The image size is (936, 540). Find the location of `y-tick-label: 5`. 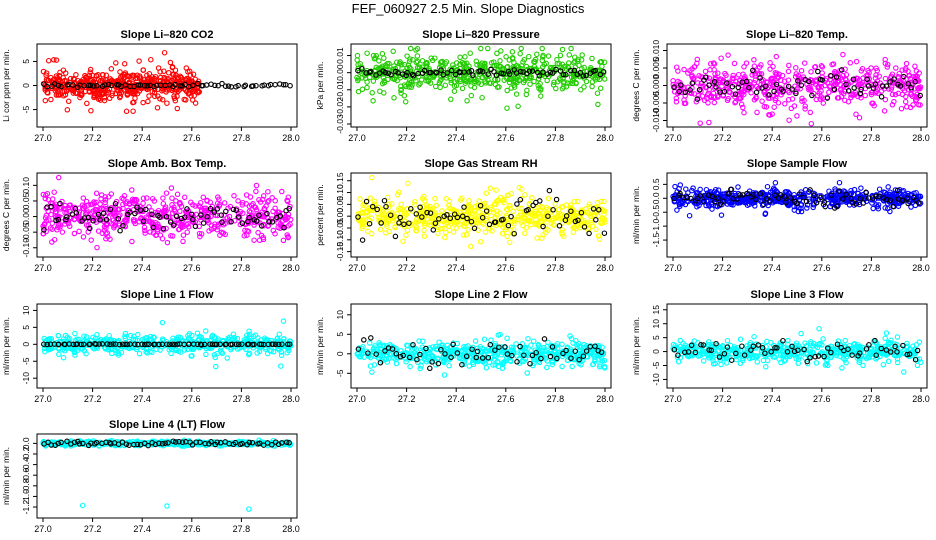

y-tick-label: 5 is located at coordinates (26, 327).